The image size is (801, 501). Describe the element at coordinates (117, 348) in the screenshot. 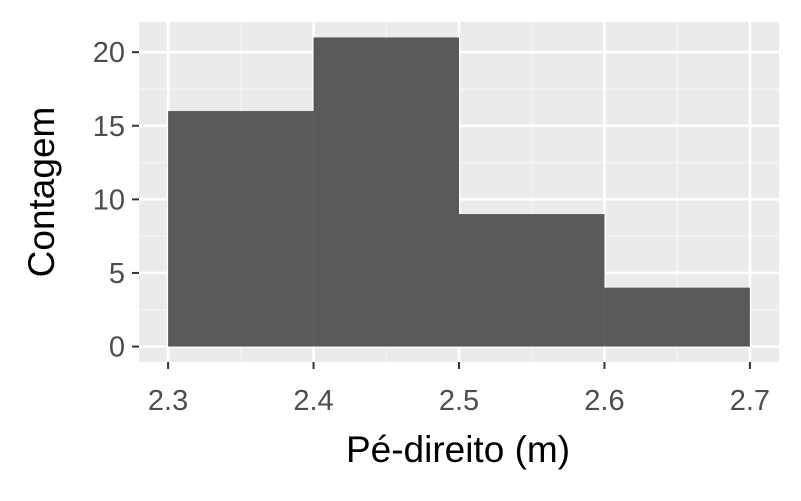

I see `y-tick-label: 0` at that location.